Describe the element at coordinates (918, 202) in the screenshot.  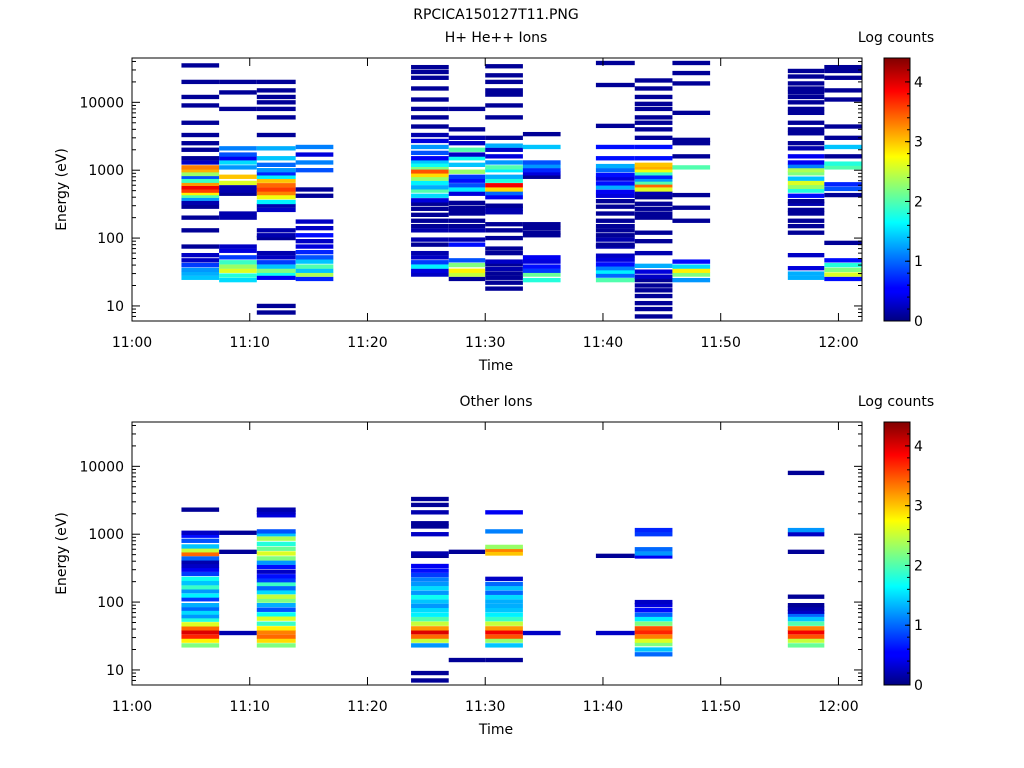
I see `colorbar-tick-label: 2` at that location.